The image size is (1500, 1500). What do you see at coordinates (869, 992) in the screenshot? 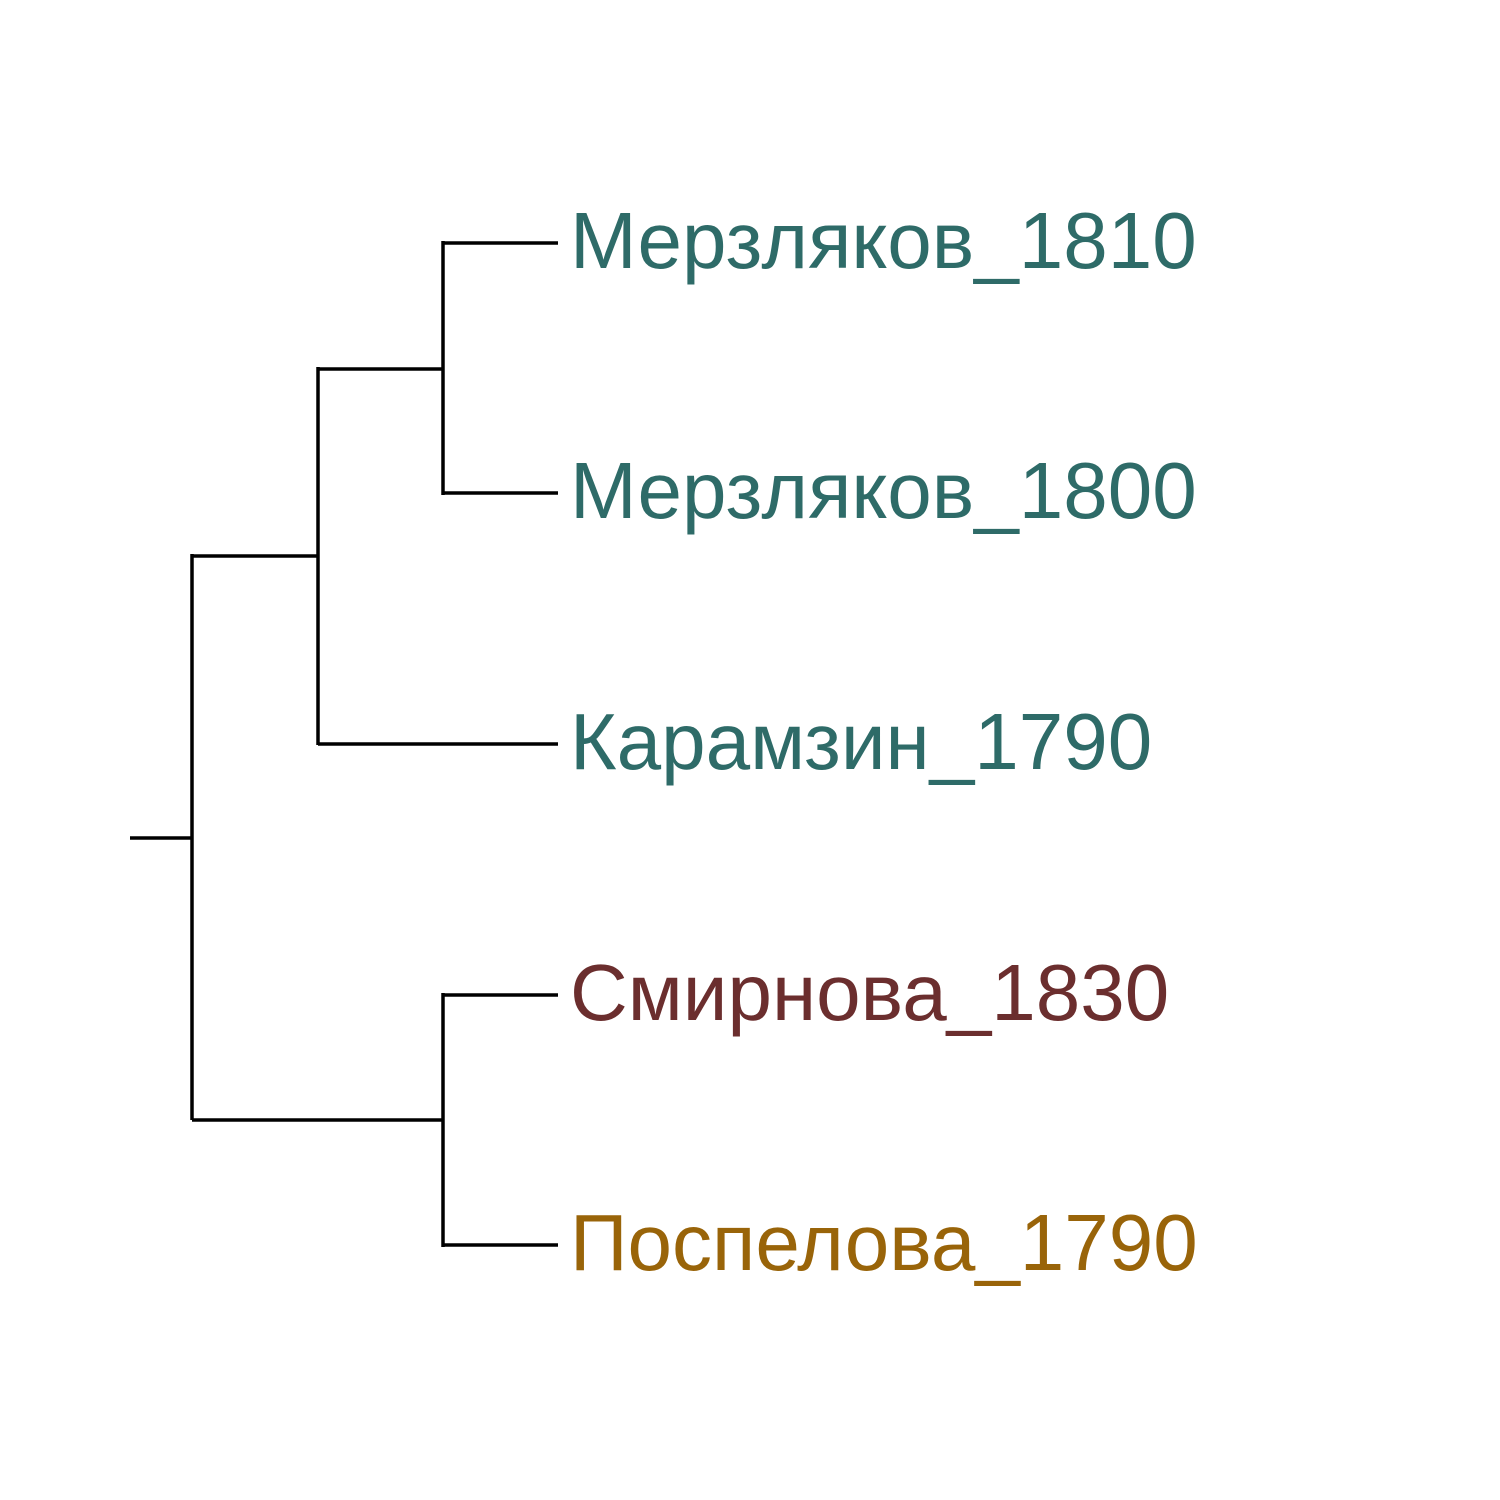
I see `leaf-label-smirnova-1830: Смирнова_1830` at bounding box center [869, 992].